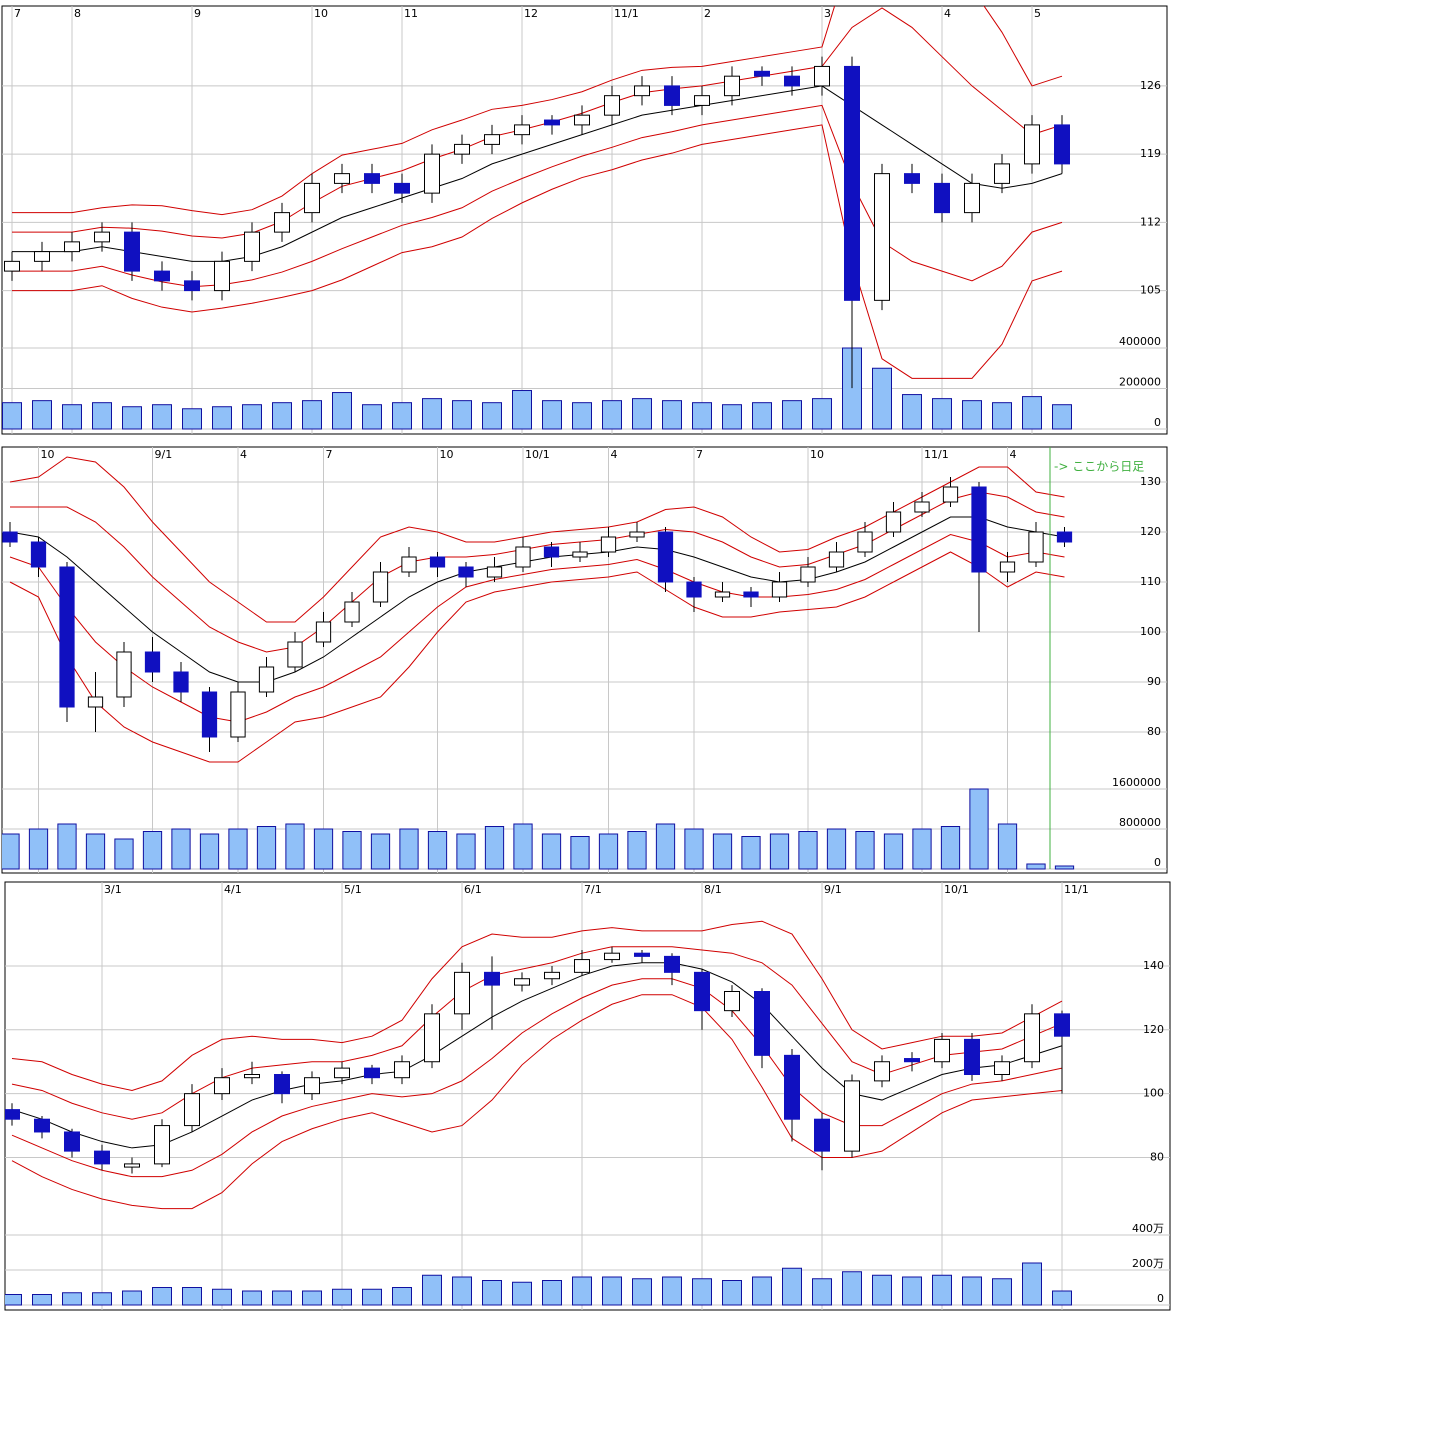 Image resolution: width=1440 pixels, height=1440 pixels. I want to click on x-tick-label: 3, so click(827, 13).